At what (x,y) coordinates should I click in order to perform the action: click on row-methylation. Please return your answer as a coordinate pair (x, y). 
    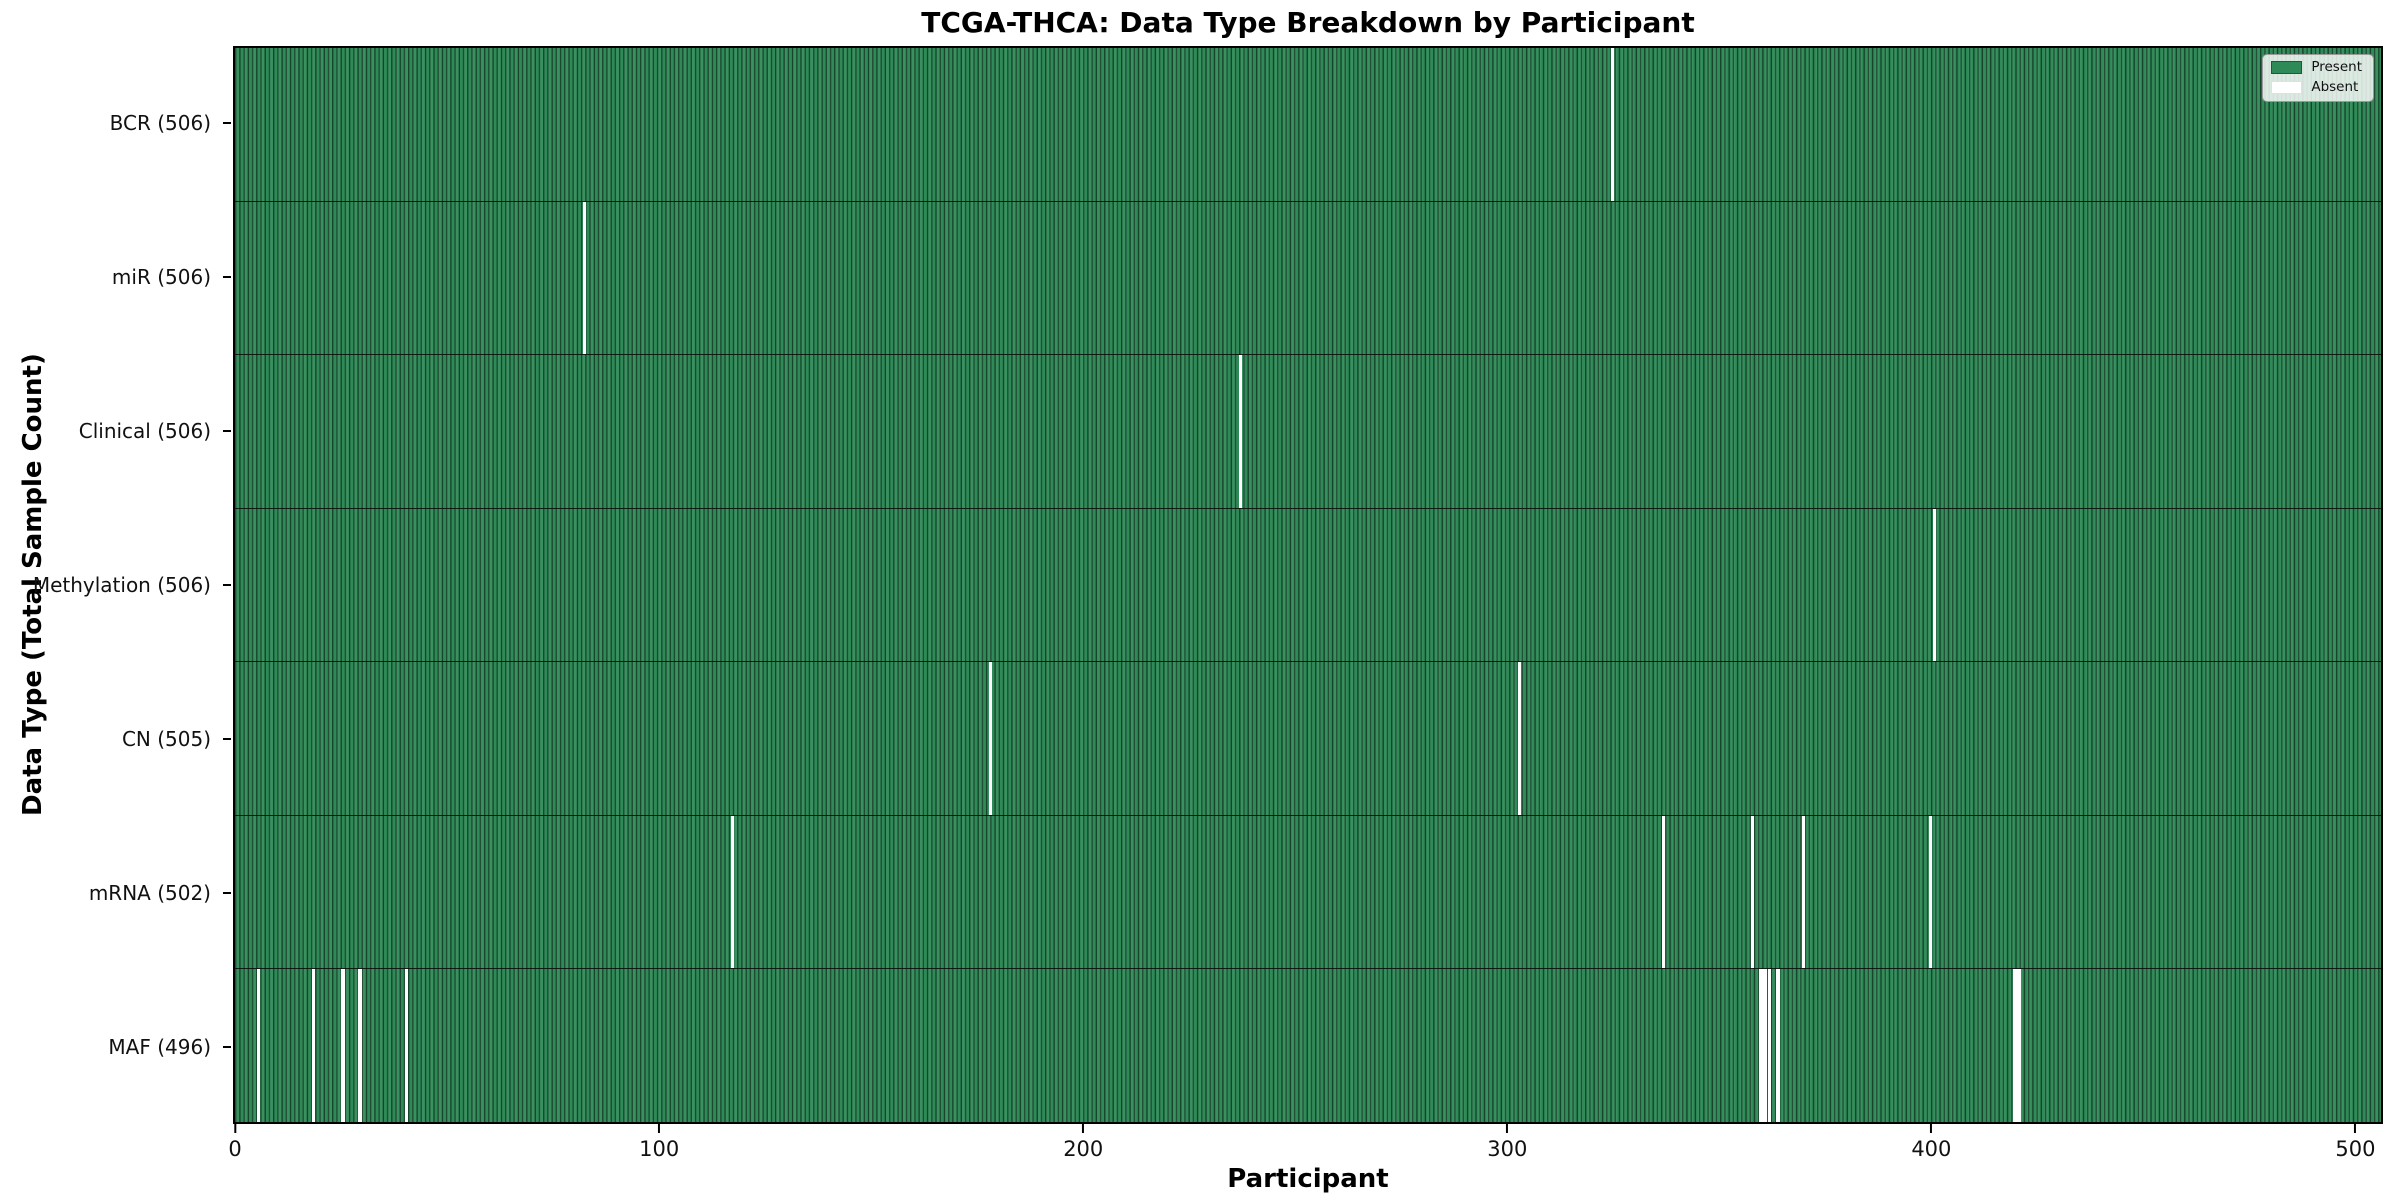
    Looking at the image, I should click on (1308, 584).